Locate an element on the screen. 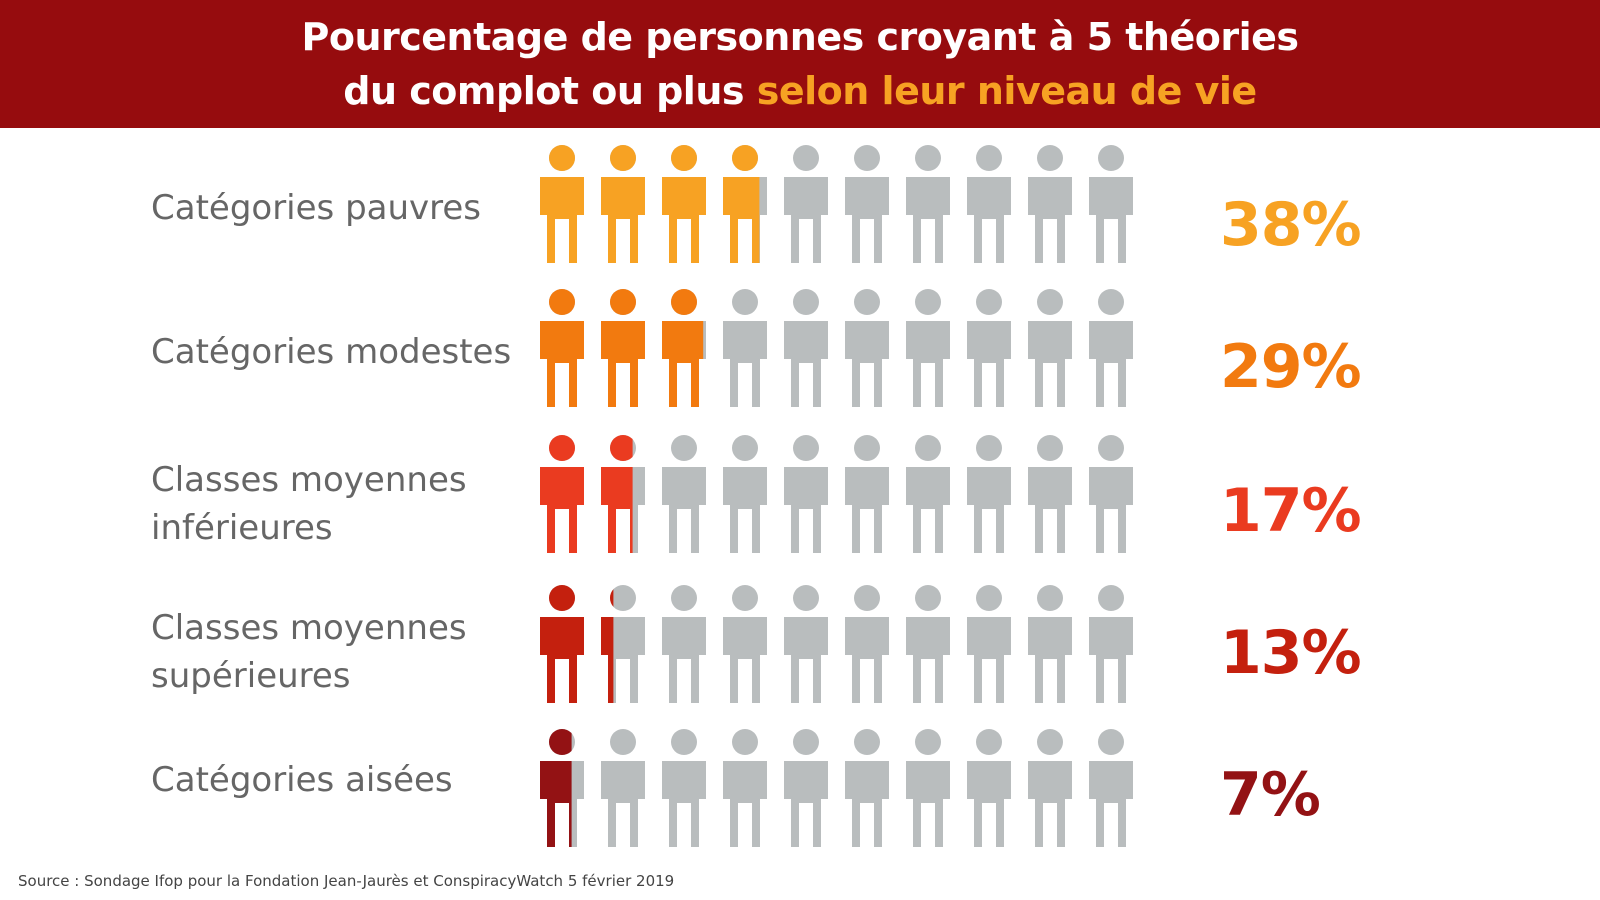 The height and width of the screenshot is (900, 1600). row-label: Classes moyennes supérieures is located at coordinates (309, 652).